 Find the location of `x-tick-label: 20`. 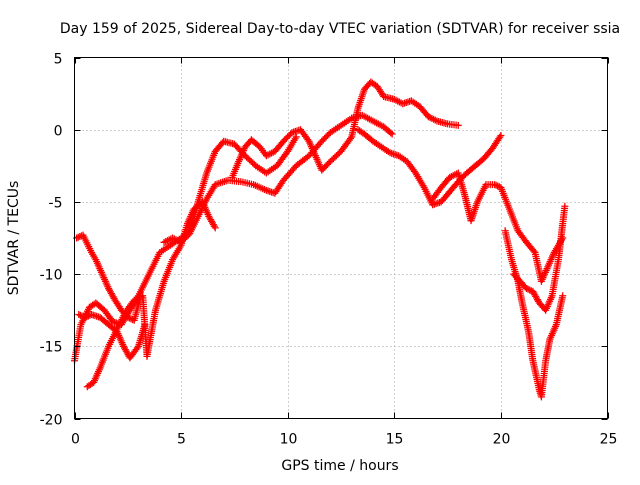

x-tick-label: 20 is located at coordinates (502, 440).